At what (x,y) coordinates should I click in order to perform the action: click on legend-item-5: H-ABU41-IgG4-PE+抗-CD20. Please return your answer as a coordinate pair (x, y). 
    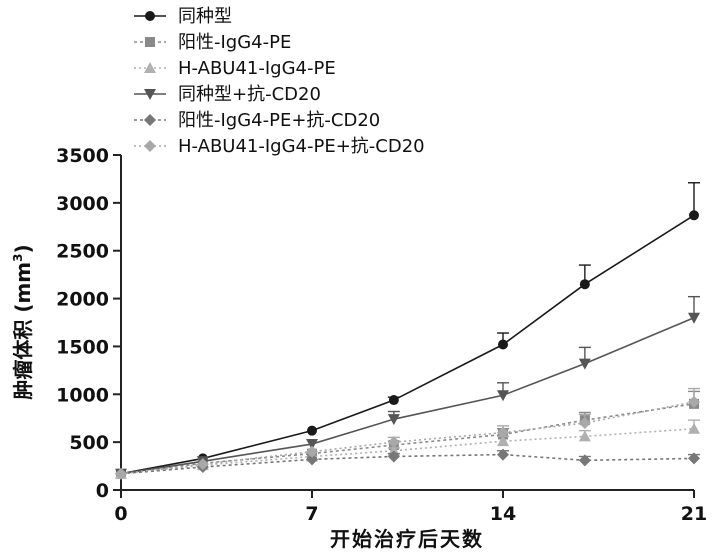
    Looking at the image, I should click on (279, 146).